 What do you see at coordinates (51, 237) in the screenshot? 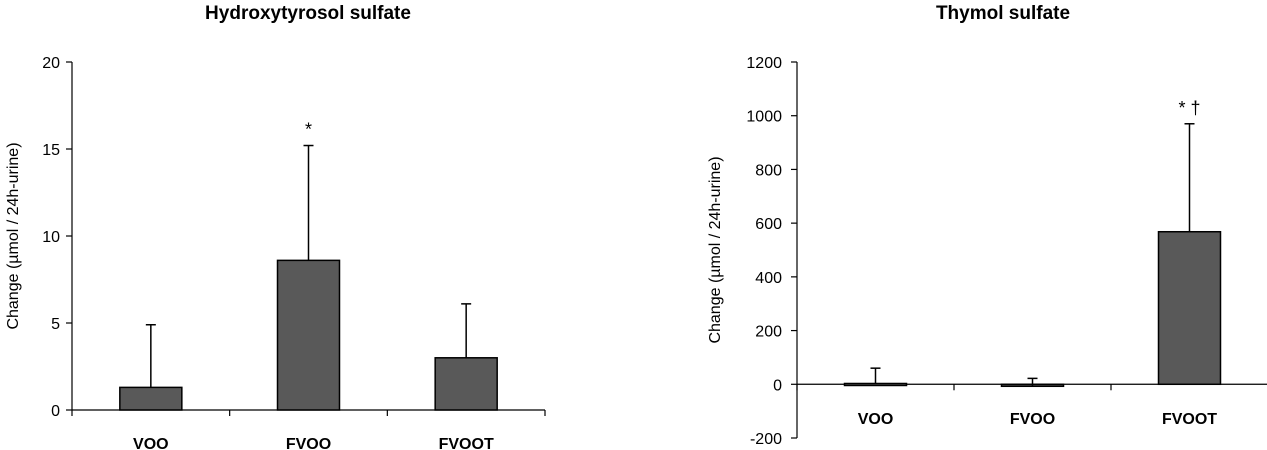
I see `y-tick-label: 10` at bounding box center [51, 237].